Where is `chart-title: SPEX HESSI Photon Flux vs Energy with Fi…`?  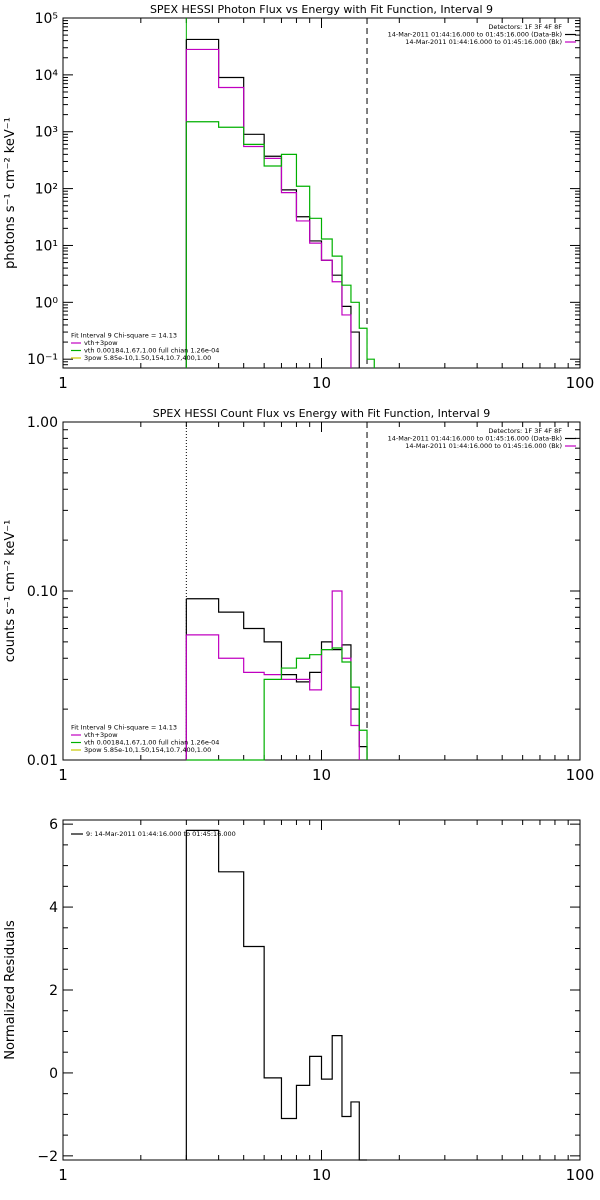
chart-title: SPEX HESSI Photon Flux vs Energy with Fi… is located at coordinates (321, 9).